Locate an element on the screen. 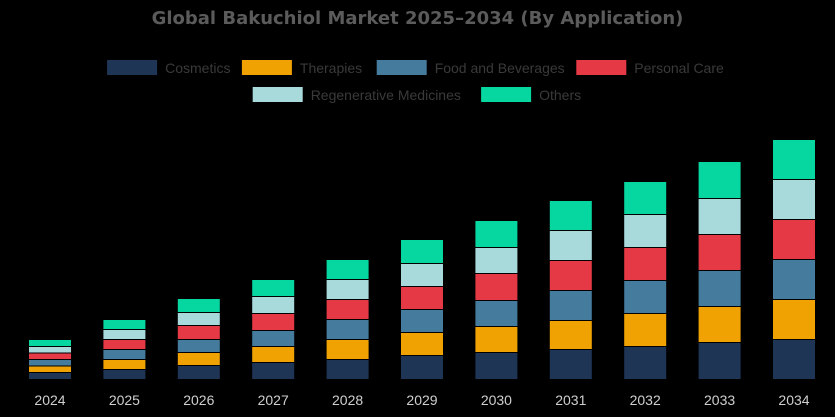 This screenshot has height=417, width=835. legend-swatch-others is located at coordinates (506, 94).